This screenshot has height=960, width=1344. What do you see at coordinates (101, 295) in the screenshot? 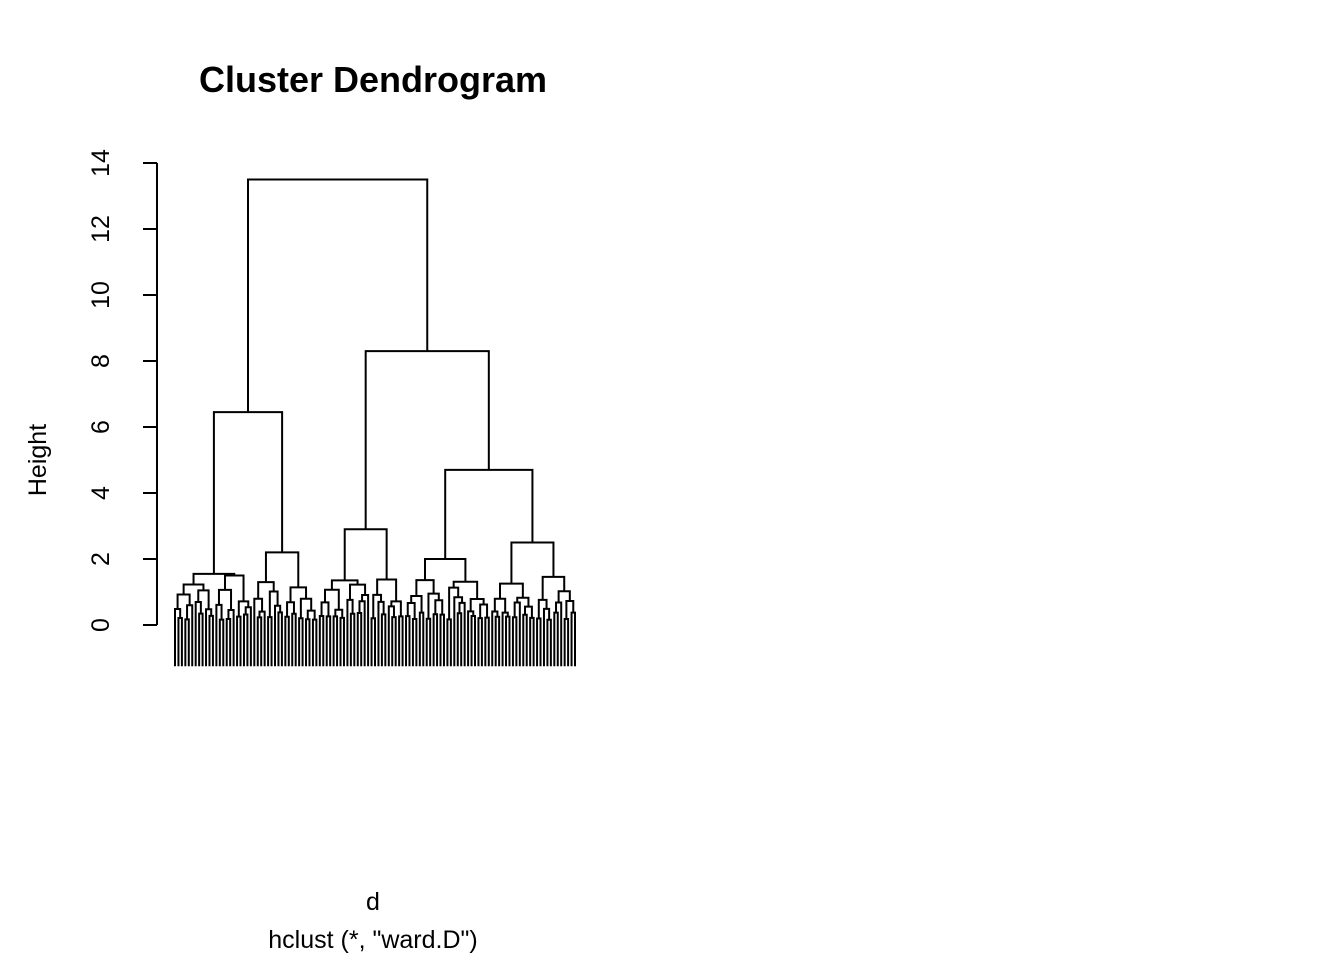
I see `y-tick-label: 10` at bounding box center [101, 295].